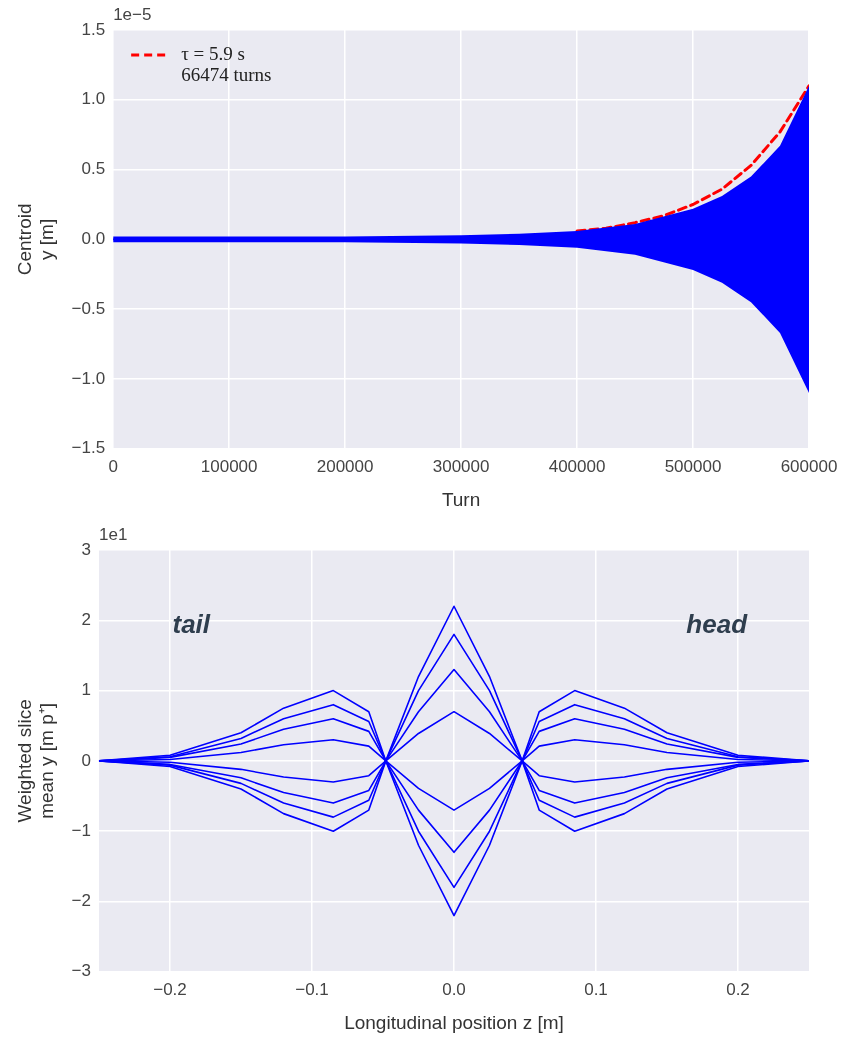  I want to click on x-tick-label: 0.0, so click(454, 989).